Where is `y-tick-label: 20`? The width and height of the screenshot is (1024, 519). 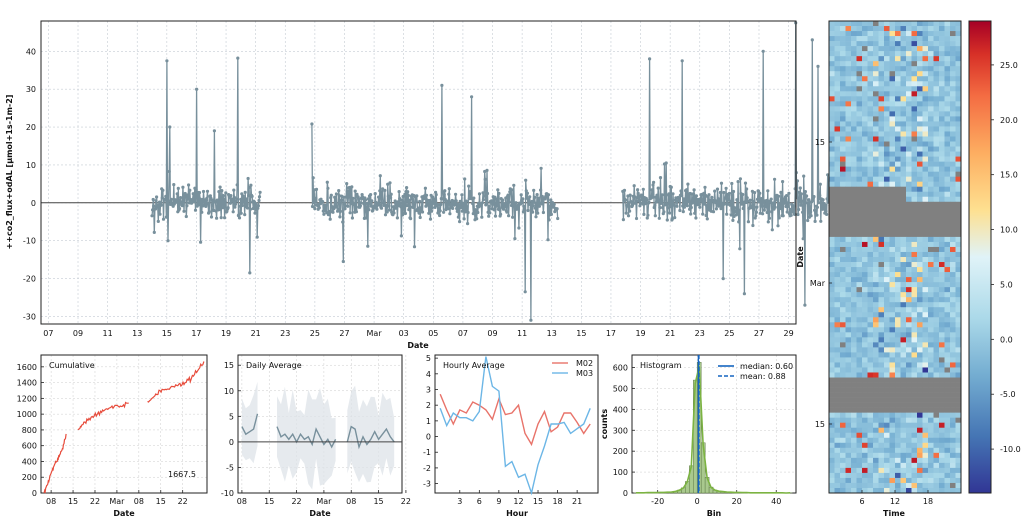 y-tick-label: 20 is located at coordinates (31, 127).